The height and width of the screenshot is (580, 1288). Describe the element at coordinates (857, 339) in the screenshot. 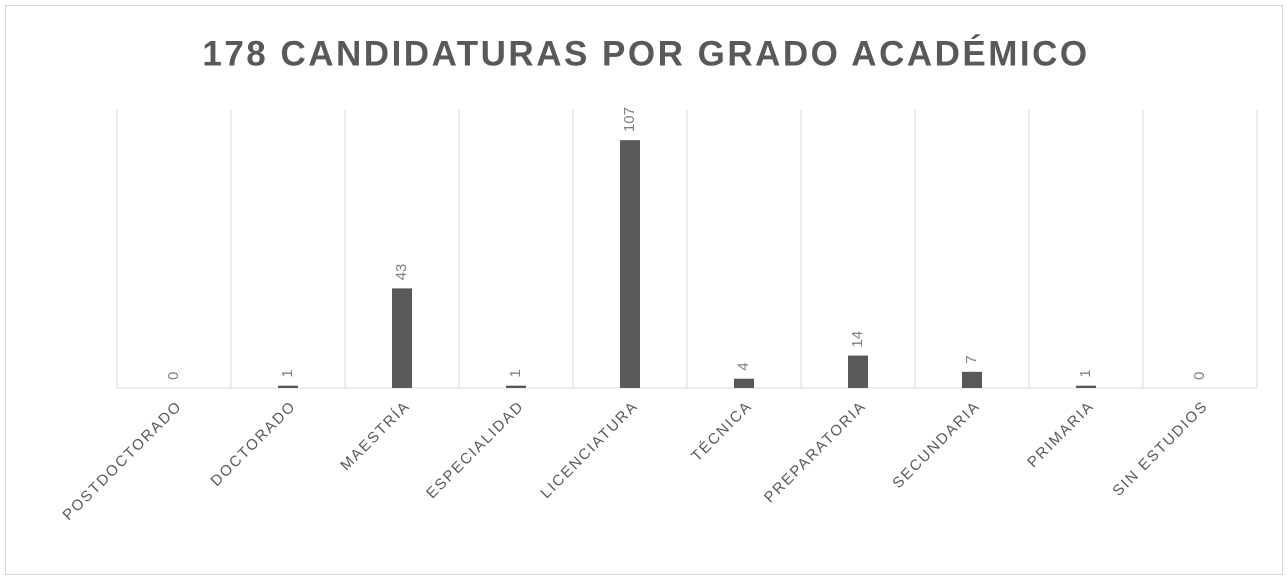

I see `data-label: 14` at that location.